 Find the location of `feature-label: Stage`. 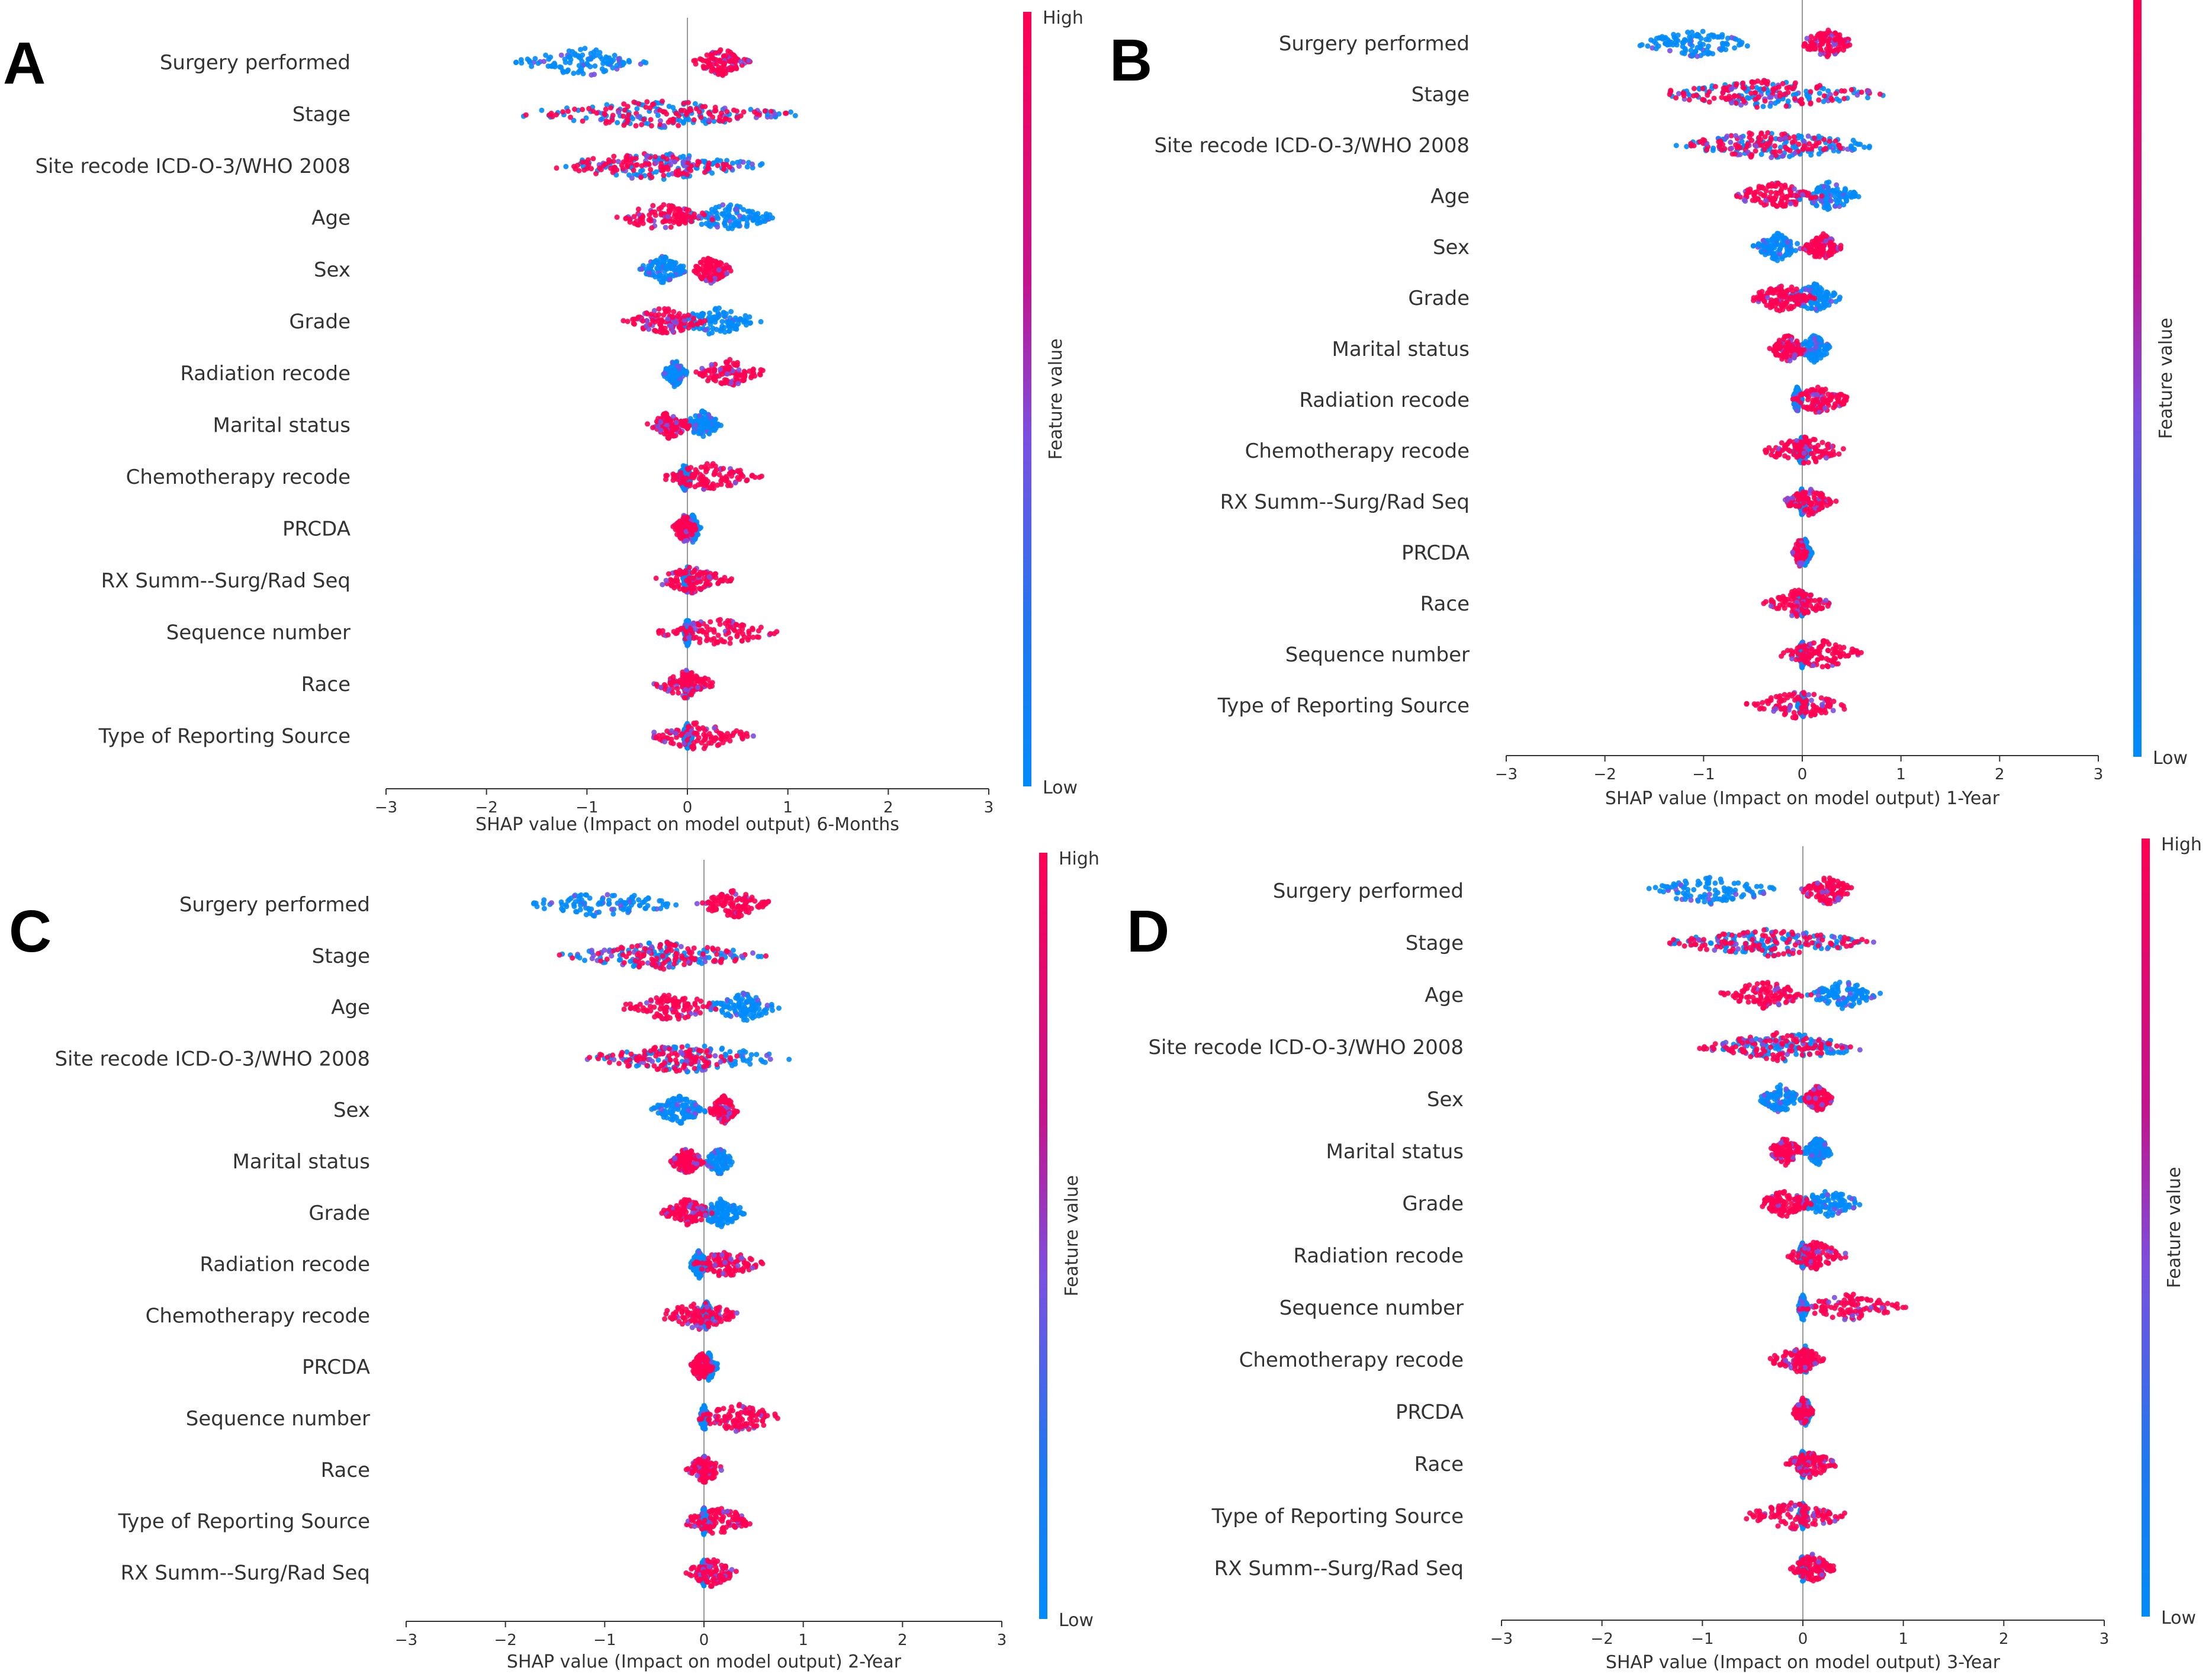

feature-label: Stage is located at coordinates (1441, 95).